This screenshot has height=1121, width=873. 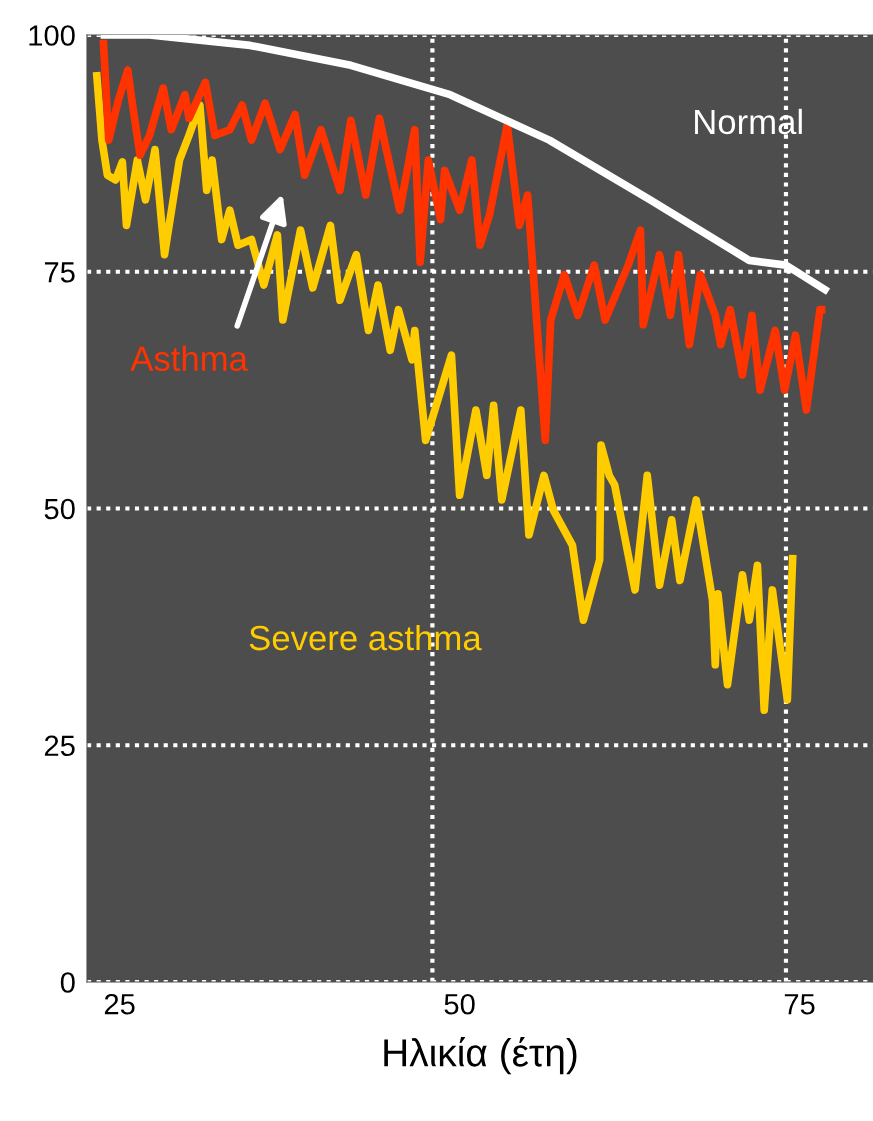 I want to click on y-tick-label: 0, so click(x=67, y=982).